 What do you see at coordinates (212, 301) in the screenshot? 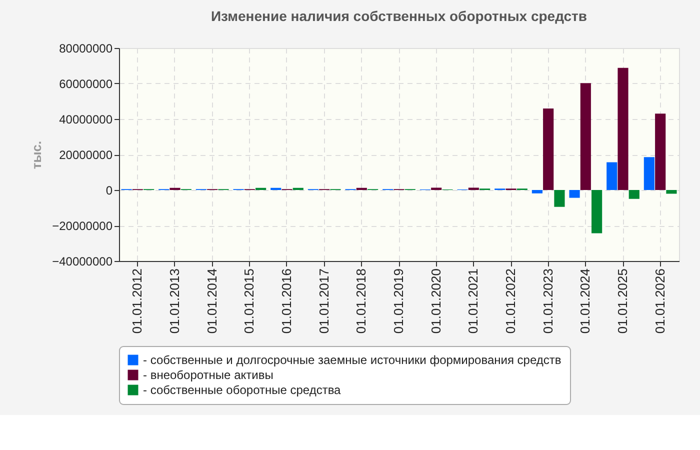
I see `x-tick-label: 01.01.2014` at bounding box center [212, 301].